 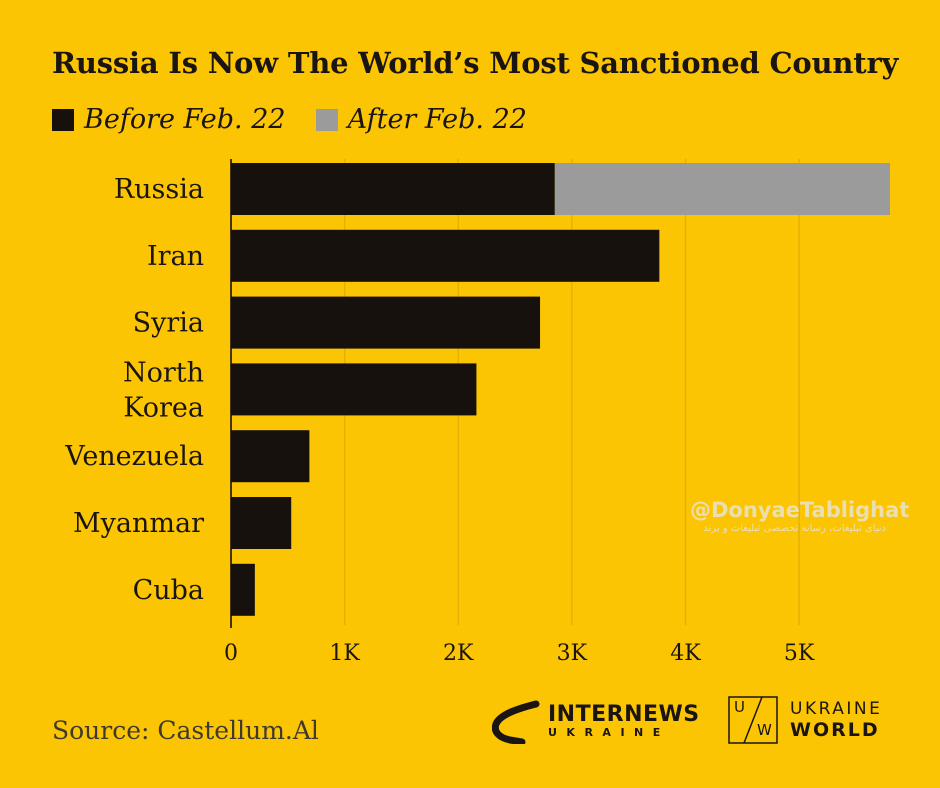 What do you see at coordinates (836, 709) in the screenshot?
I see `uw-wordmark-line1: UKRAINE` at bounding box center [836, 709].